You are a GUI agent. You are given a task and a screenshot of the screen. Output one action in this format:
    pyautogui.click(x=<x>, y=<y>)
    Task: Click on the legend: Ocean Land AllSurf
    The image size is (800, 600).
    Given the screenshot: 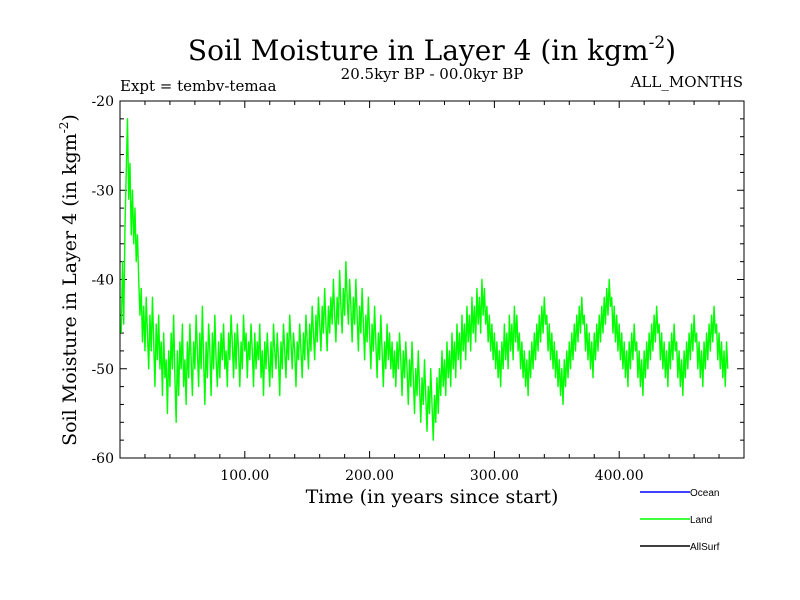 What is the action you would take?
    pyautogui.click(x=680, y=520)
    